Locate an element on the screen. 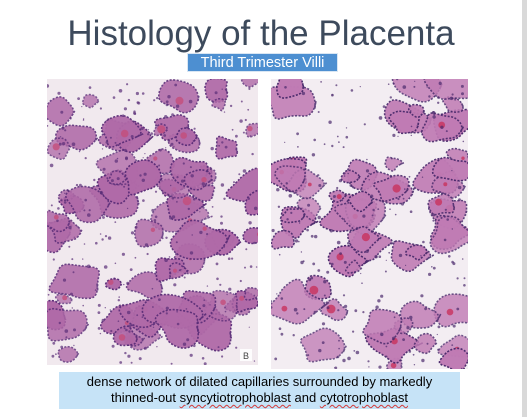  window-edge is located at coordinates (524, 208).